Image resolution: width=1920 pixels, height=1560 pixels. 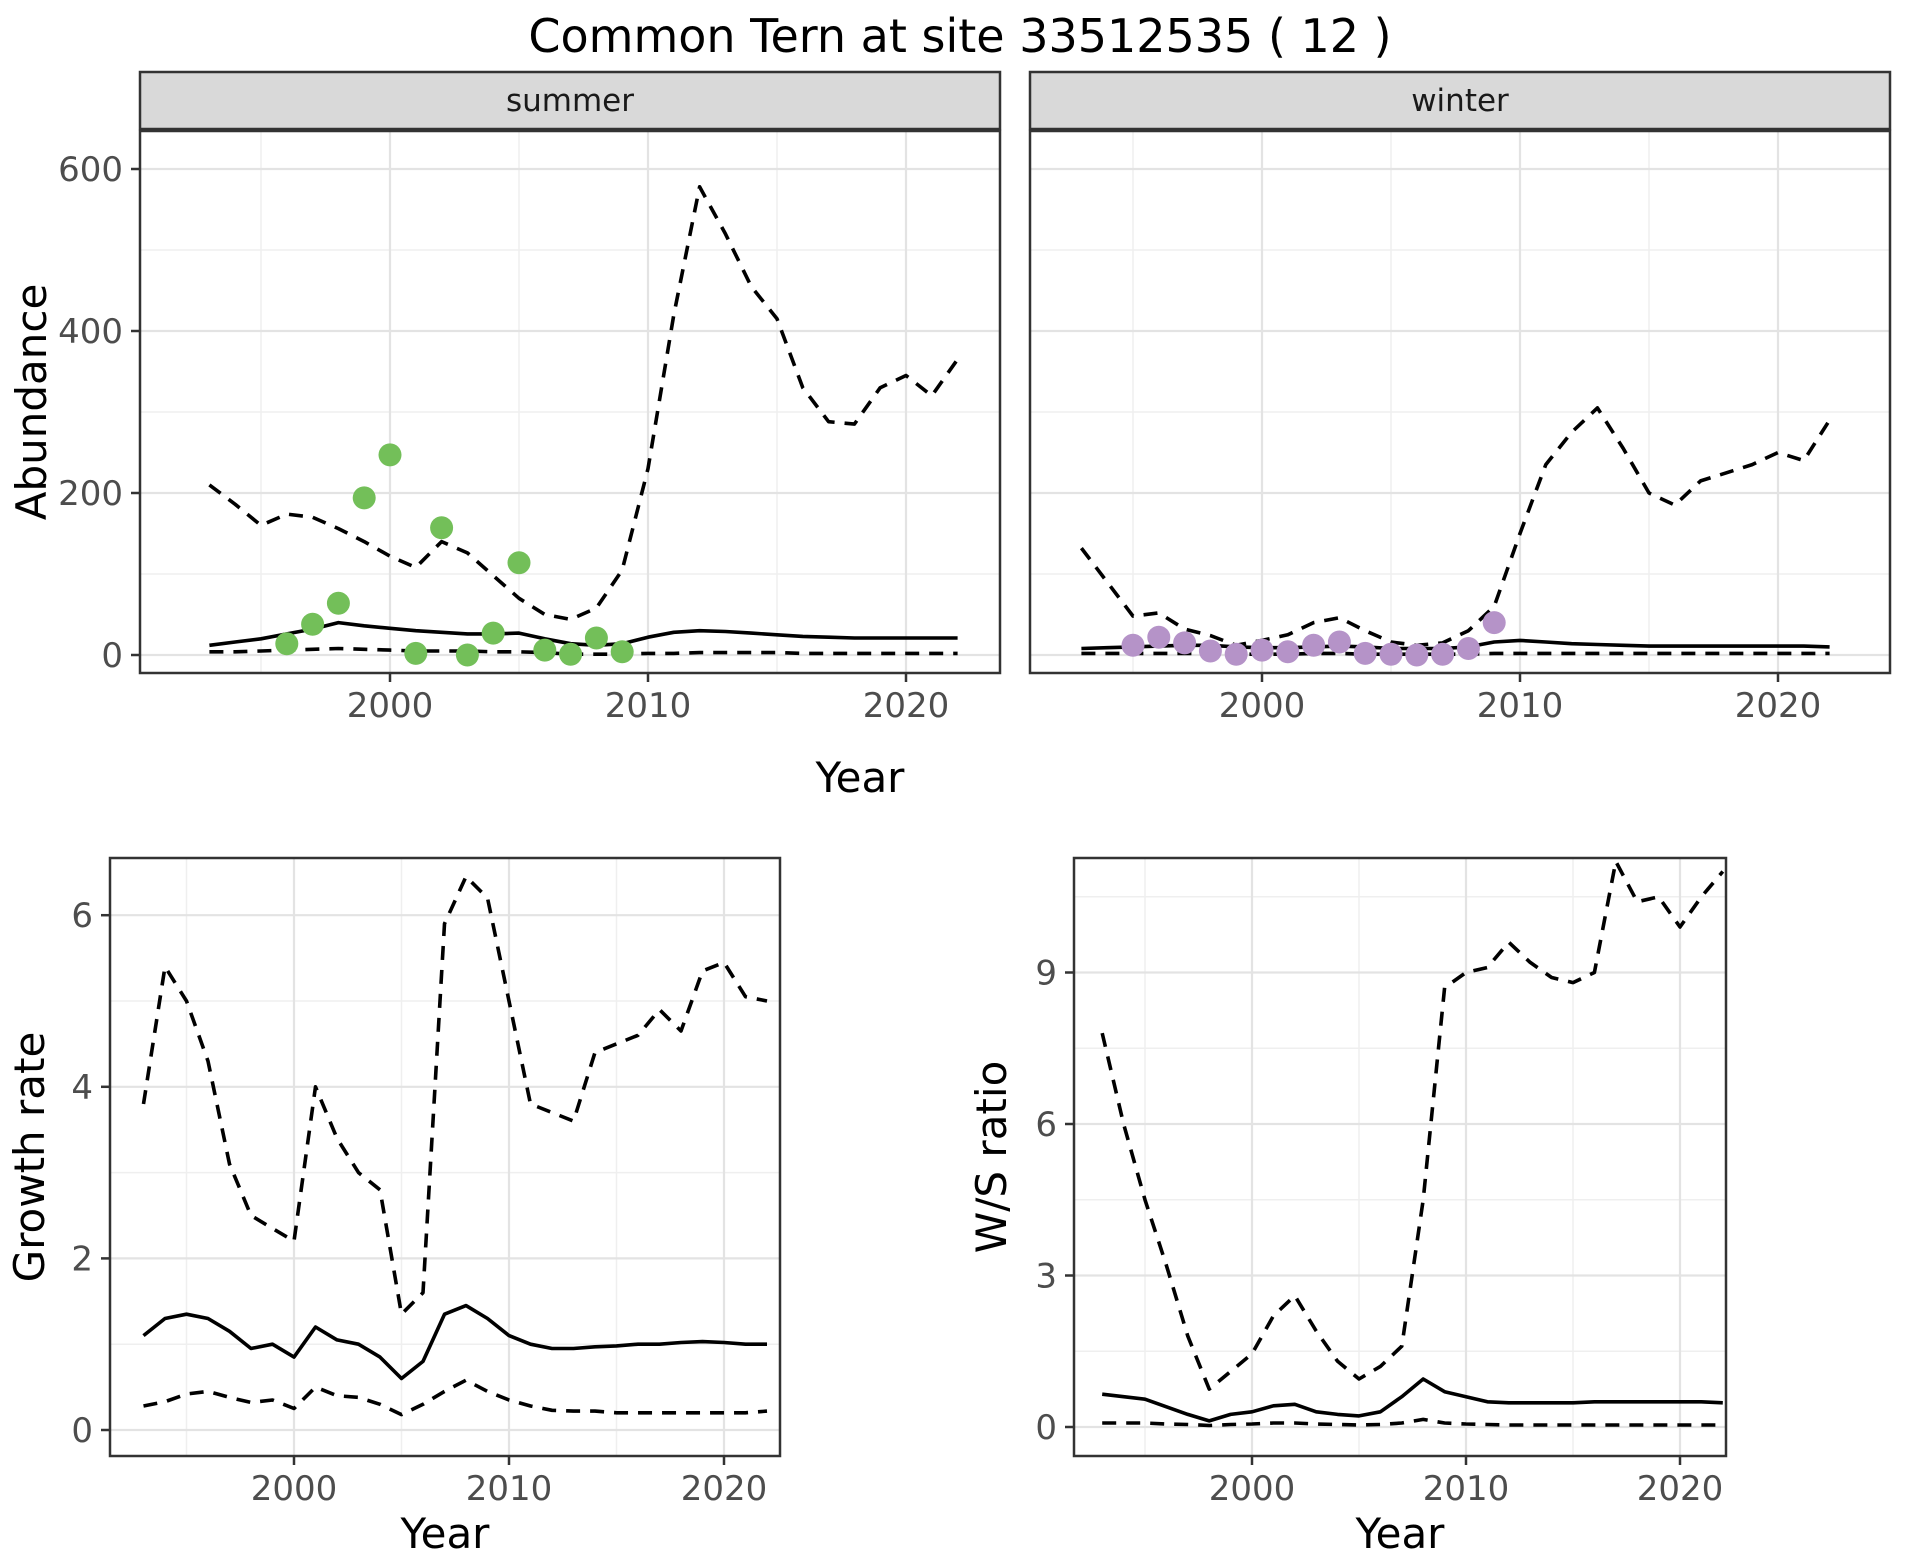 What do you see at coordinates (1400, 1533) in the screenshot?
I see `x-axis-title-ws: Year` at bounding box center [1400, 1533].